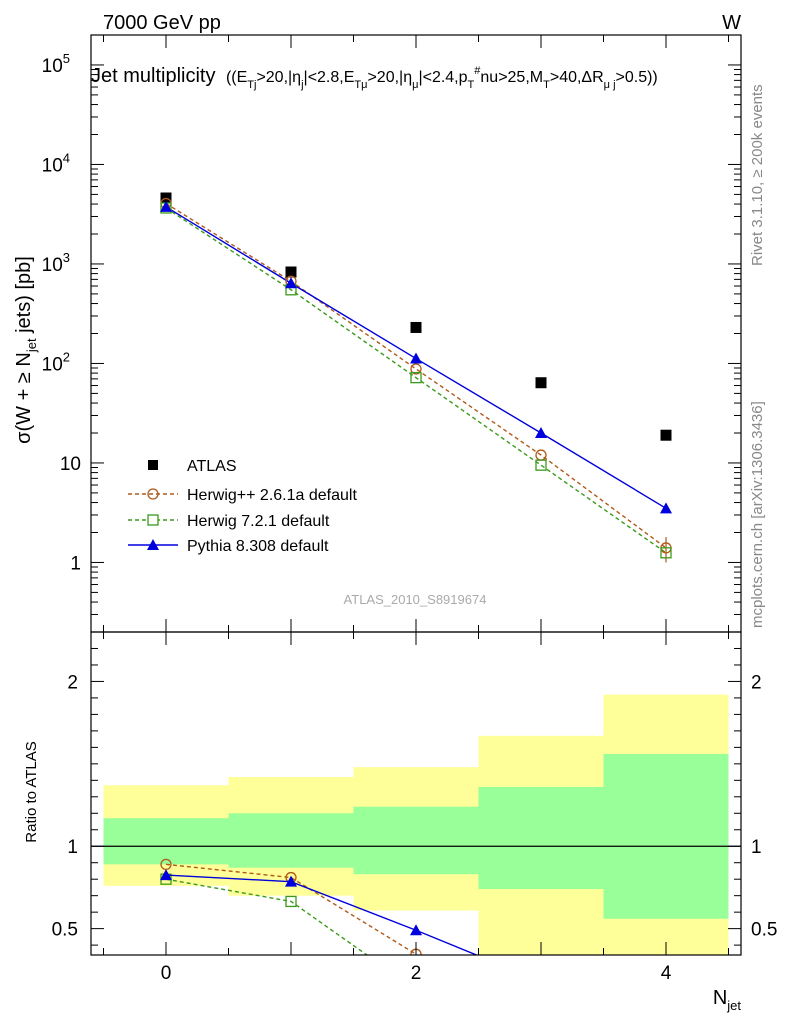 This screenshot has width=786, height=1024. What do you see at coordinates (258, 521) in the screenshot?
I see `legend-label-herwig7: Herwig 7.2.1 default` at bounding box center [258, 521].